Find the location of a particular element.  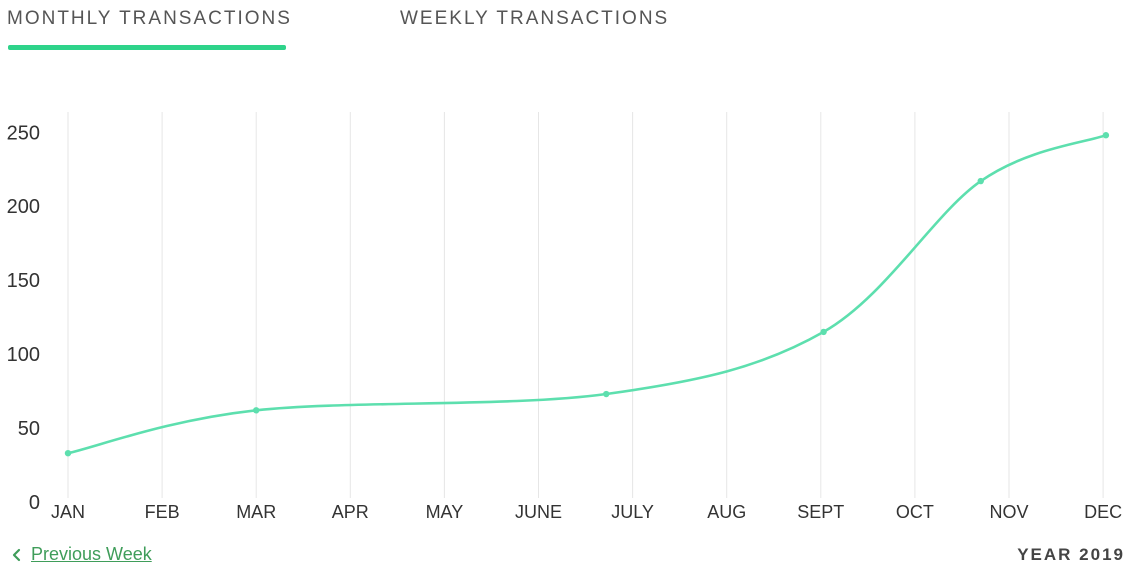

x-tick-label: MAR is located at coordinates (256, 512).